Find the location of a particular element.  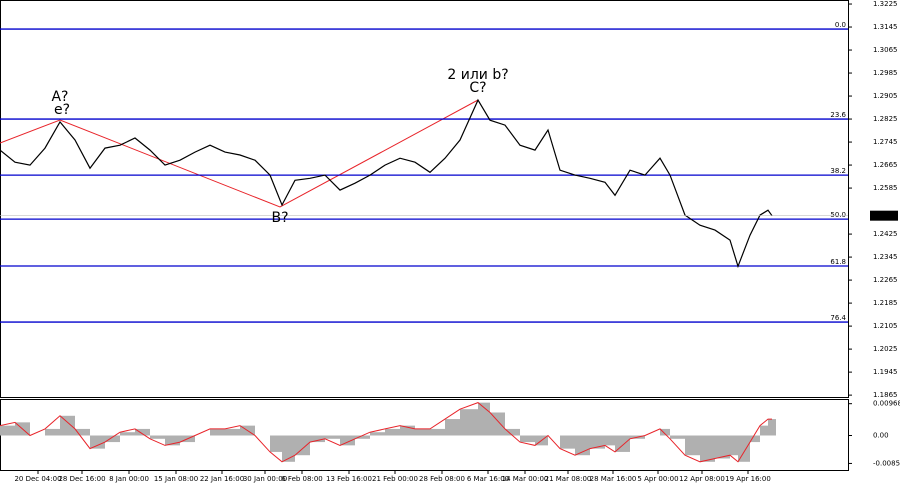

x-tick-label: 20 Dec 04:00 is located at coordinates (37, 479).